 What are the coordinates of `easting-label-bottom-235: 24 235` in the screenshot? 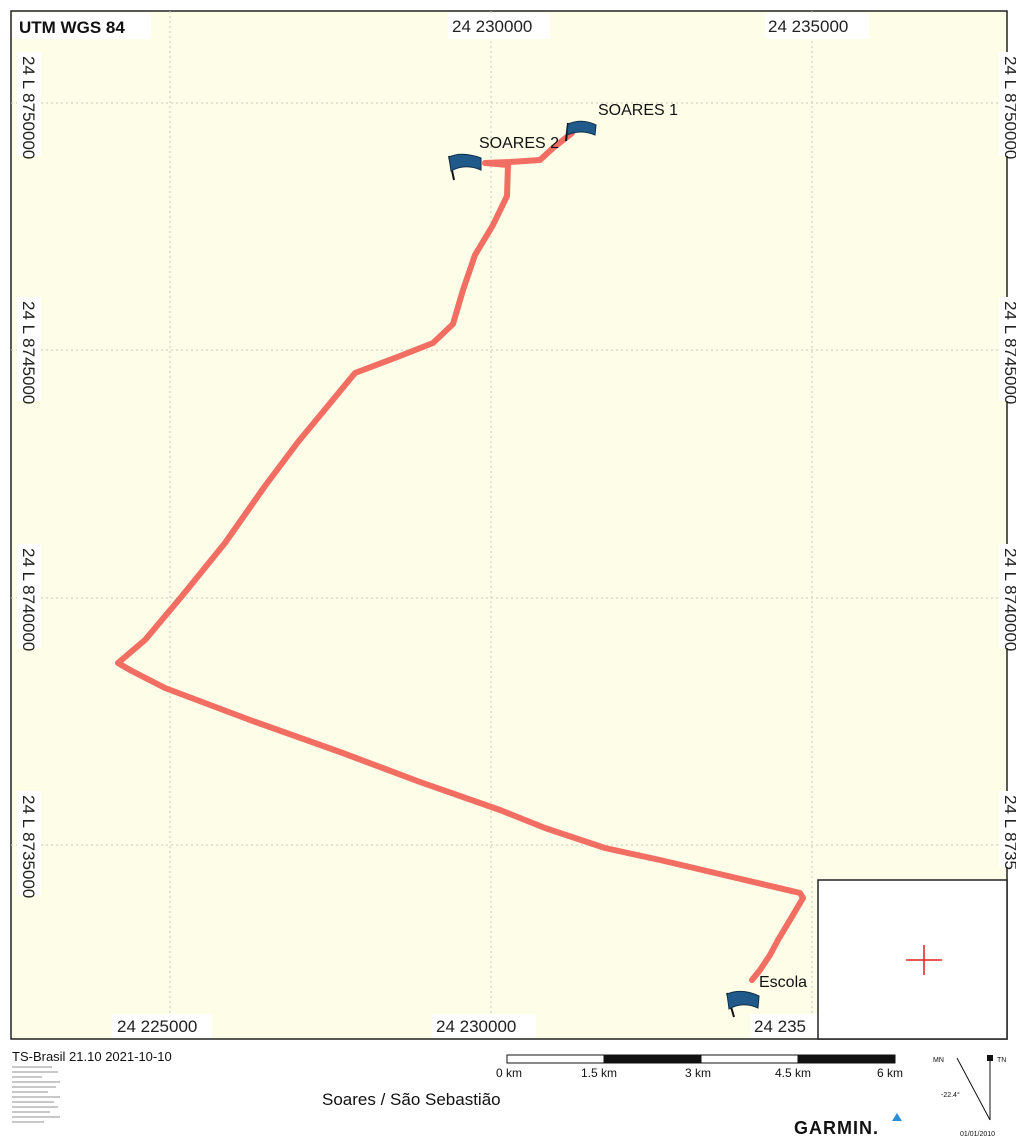 It's located at (780, 1026).